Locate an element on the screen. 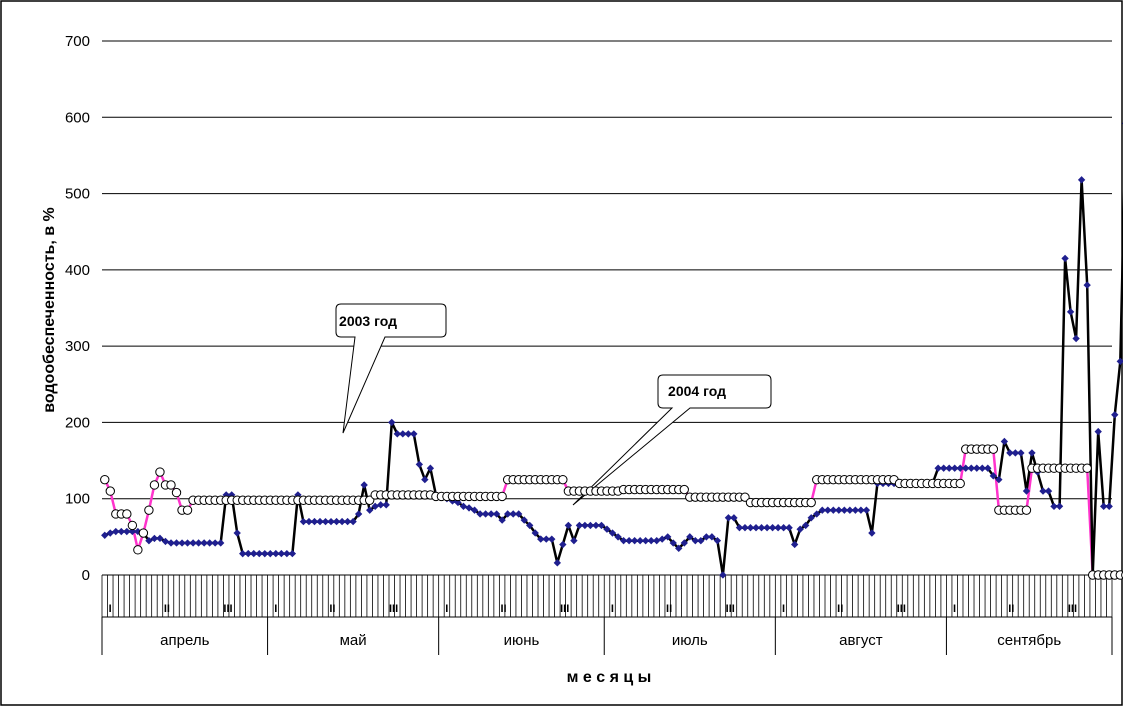 The height and width of the screenshot is (711, 1123). callout-2003-shape is located at coordinates (391, 368).